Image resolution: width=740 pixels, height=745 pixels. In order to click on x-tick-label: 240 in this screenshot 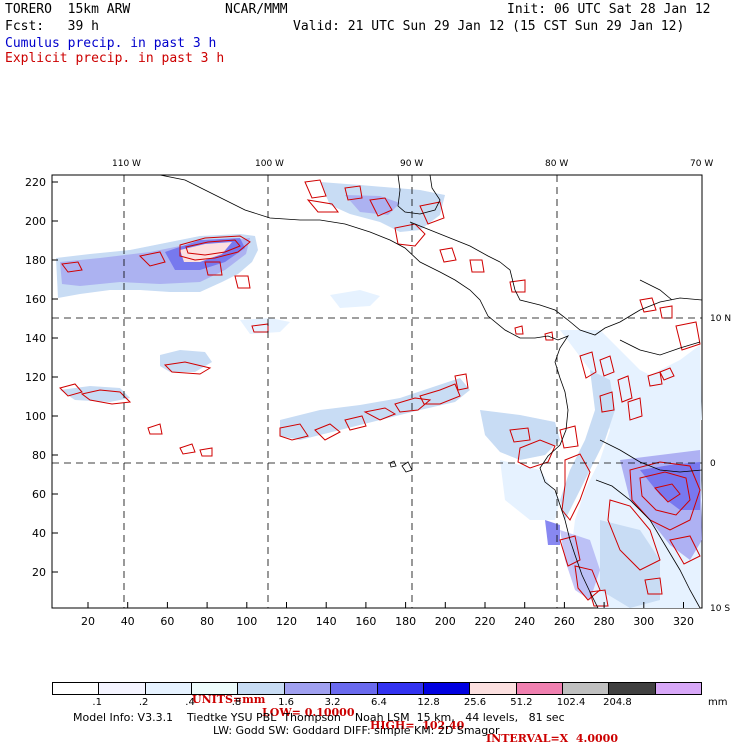, I will do `click(524, 621)`.